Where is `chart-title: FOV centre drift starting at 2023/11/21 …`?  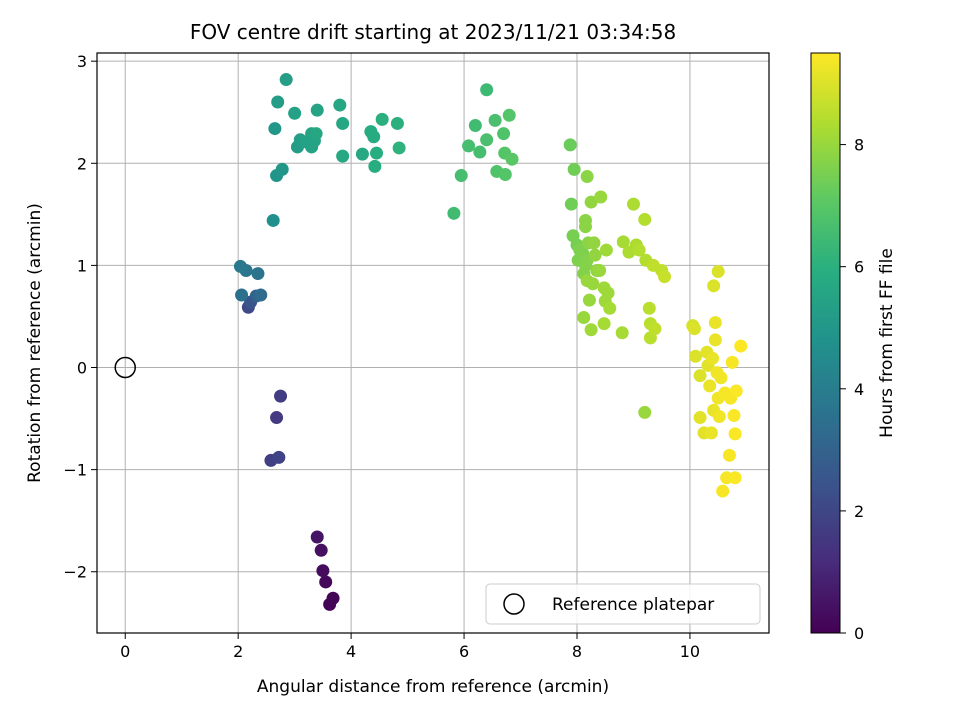 chart-title: FOV centre drift starting at 2023/11/21 … is located at coordinates (433, 32).